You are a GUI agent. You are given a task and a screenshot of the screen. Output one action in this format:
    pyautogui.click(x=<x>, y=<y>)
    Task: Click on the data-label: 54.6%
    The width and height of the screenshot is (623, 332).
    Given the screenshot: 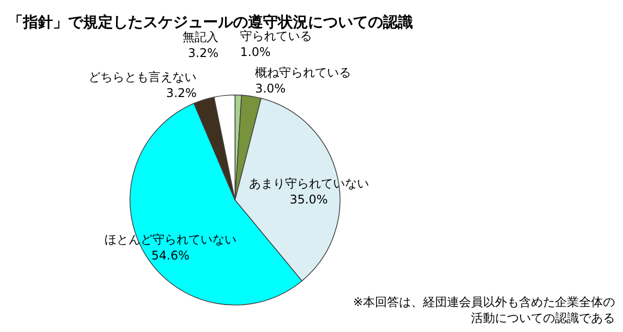 What is the action you would take?
    pyautogui.click(x=170, y=255)
    